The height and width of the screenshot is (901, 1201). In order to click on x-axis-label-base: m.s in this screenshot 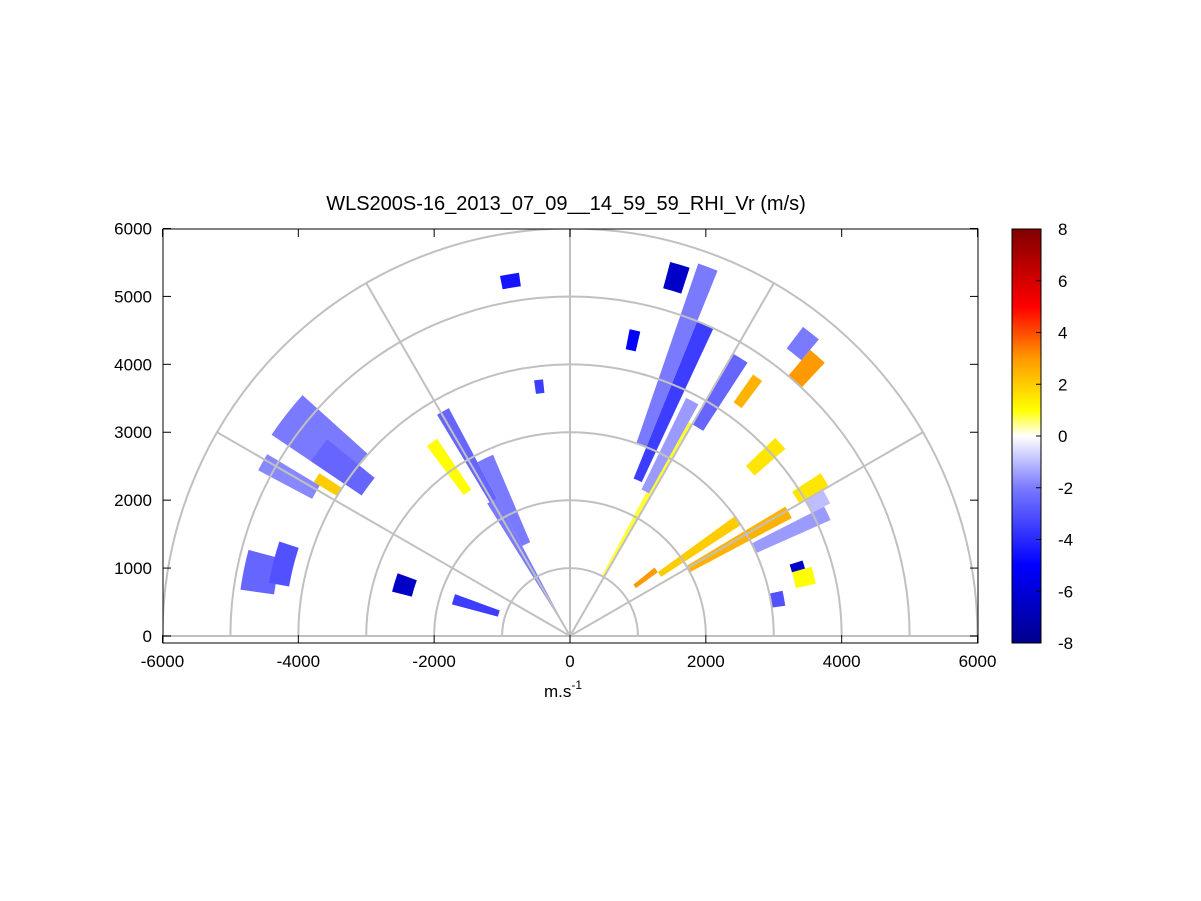, I will do `click(557, 691)`.